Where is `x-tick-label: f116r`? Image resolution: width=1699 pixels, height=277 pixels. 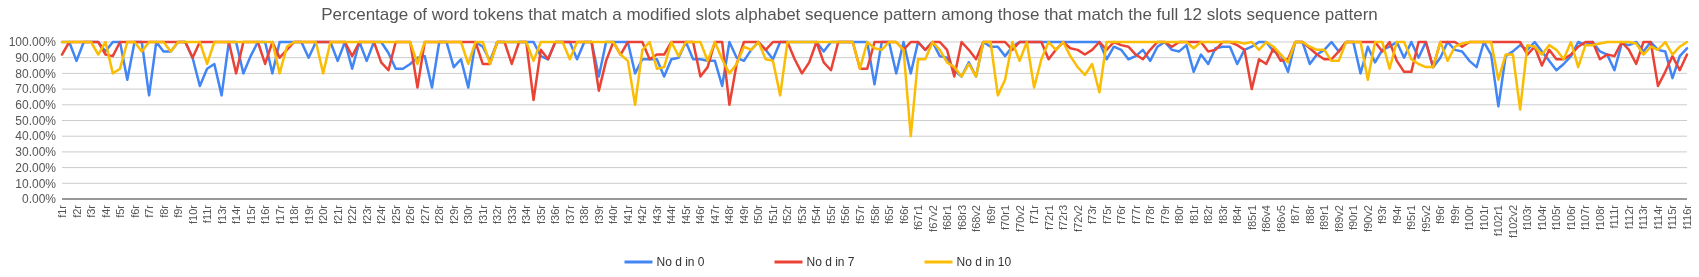
x-tick-label: f116r is located at coordinates (1687, 217).